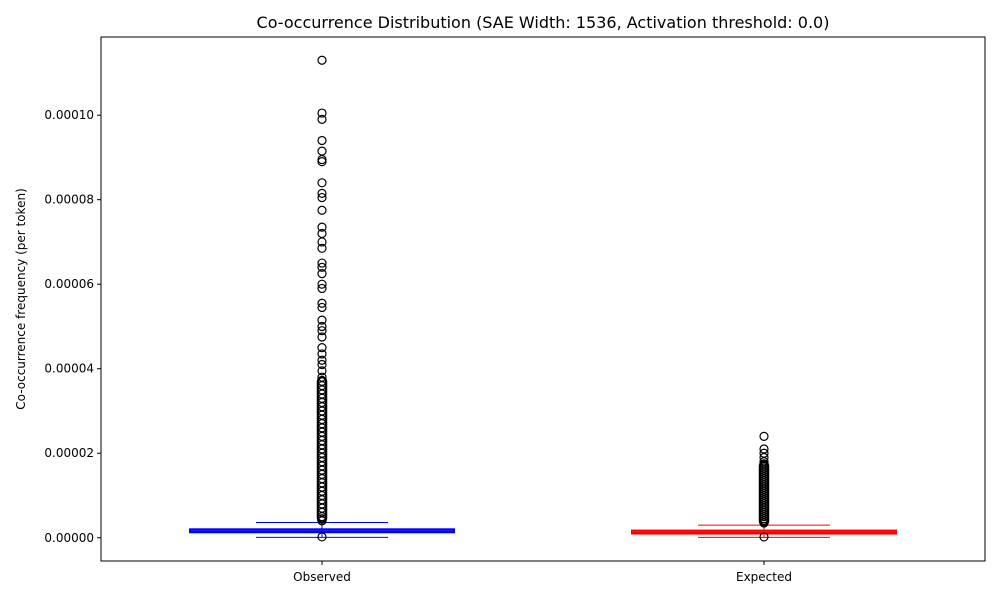  I want to click on box-expected, so click(764, 486).